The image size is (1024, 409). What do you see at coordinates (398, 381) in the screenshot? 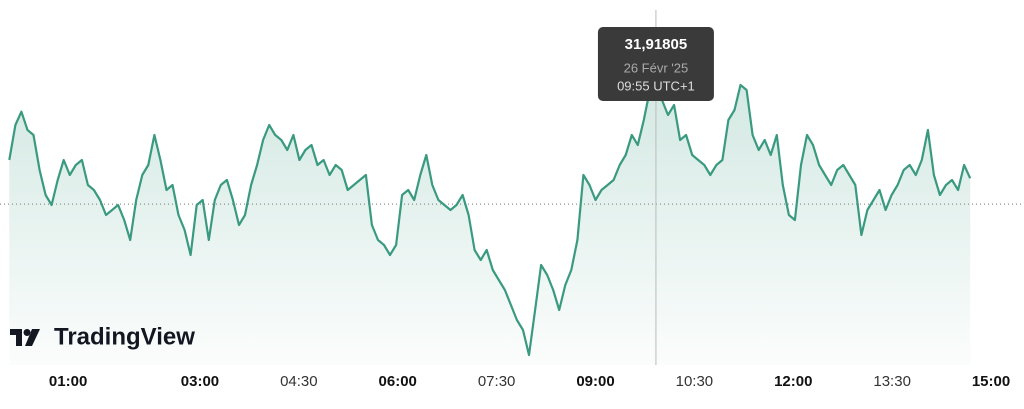
I see `x-tick-label: 06:00` at bounding box center [398, 381].